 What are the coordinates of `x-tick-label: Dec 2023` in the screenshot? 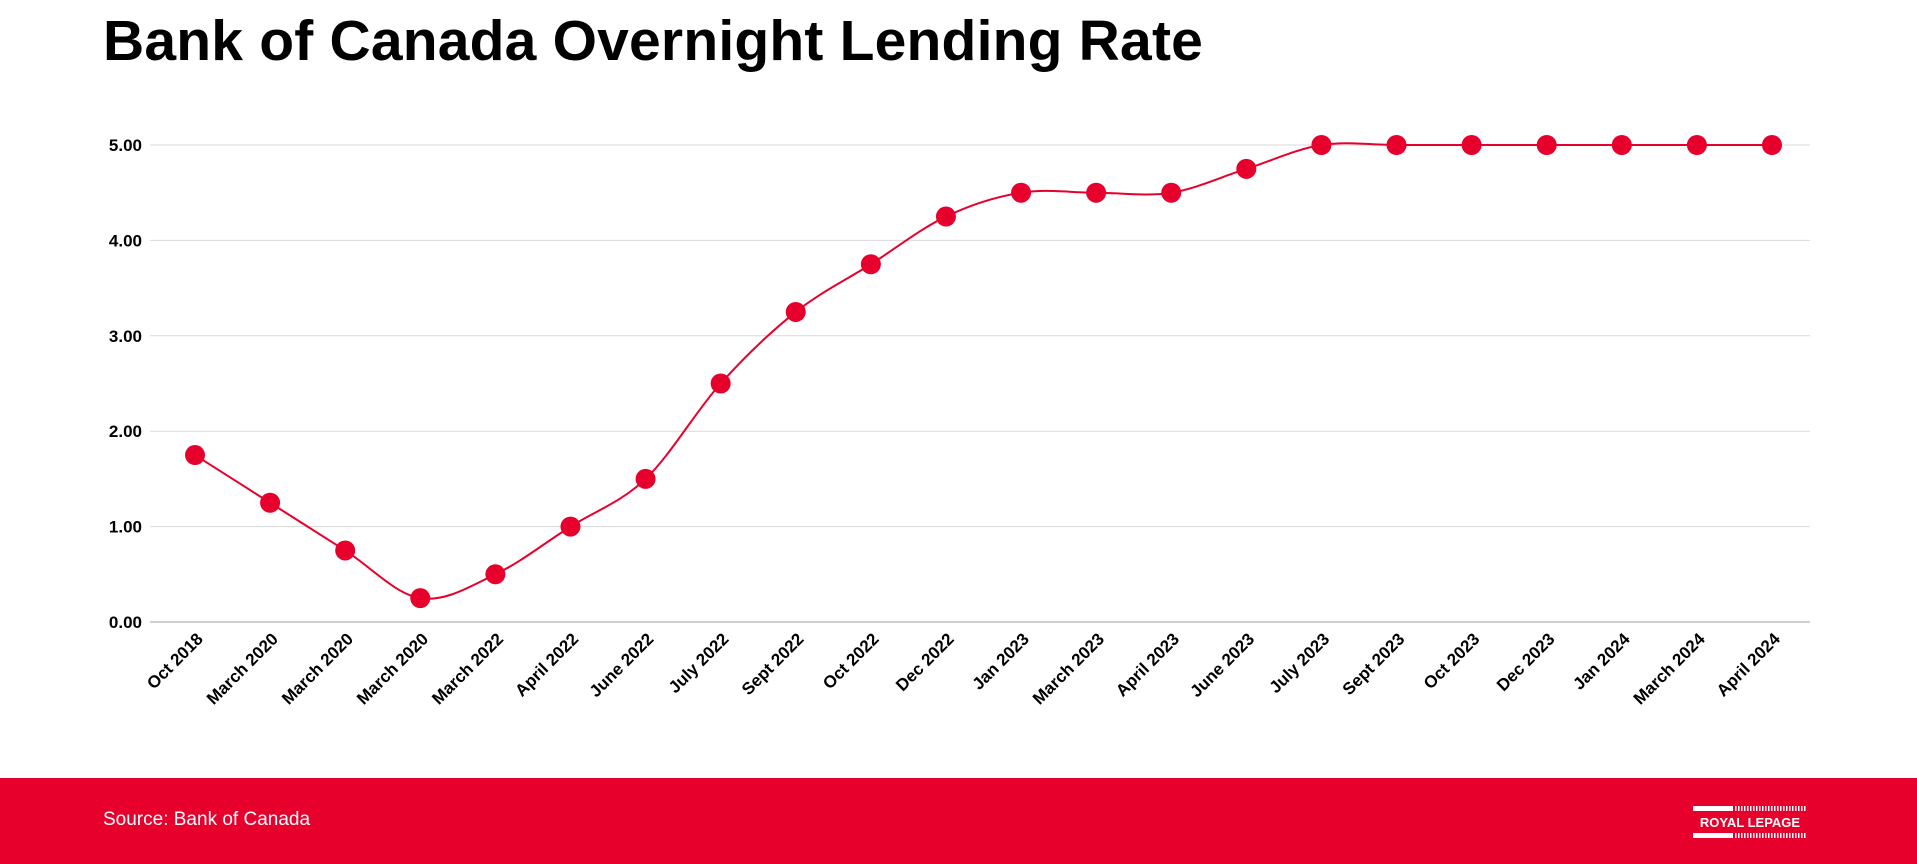 It's located at (1526, 662).